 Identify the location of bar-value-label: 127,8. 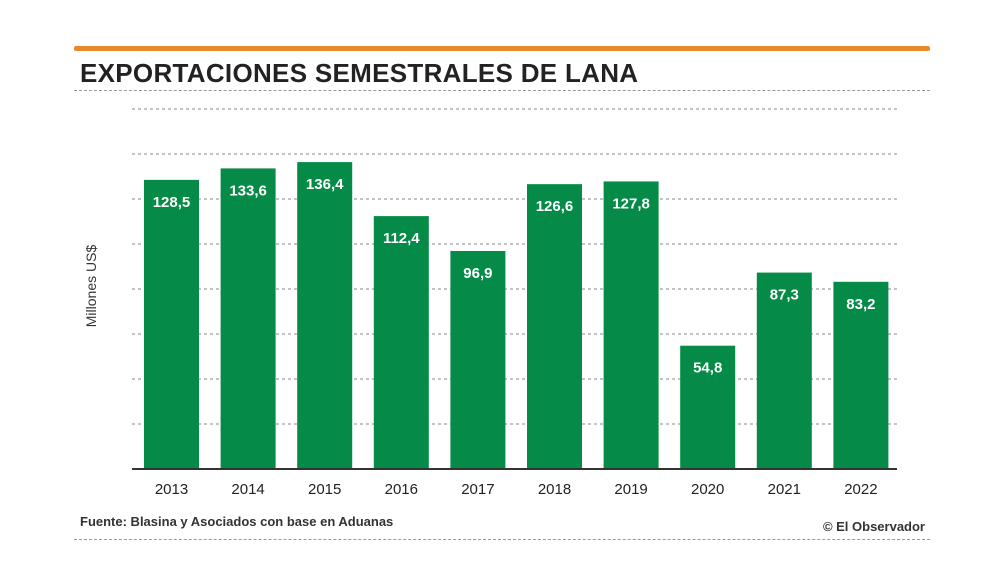
(631, 203).